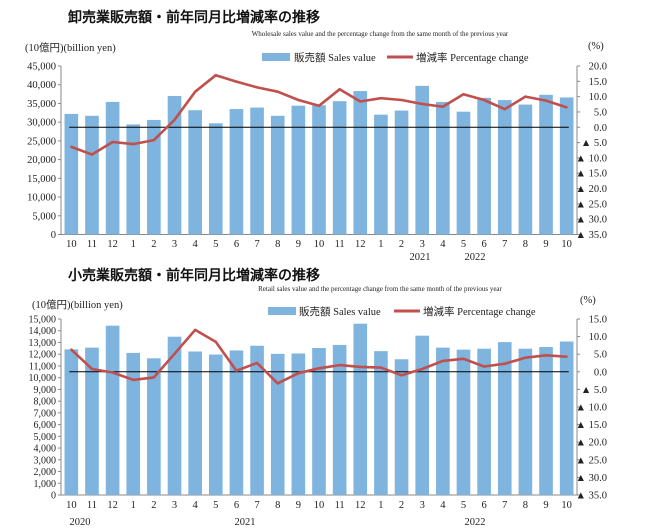 Image resolution: width=650 pixels, height=532 pixels. I want to click on right-tick-label: 0.0, so click(600, 372).